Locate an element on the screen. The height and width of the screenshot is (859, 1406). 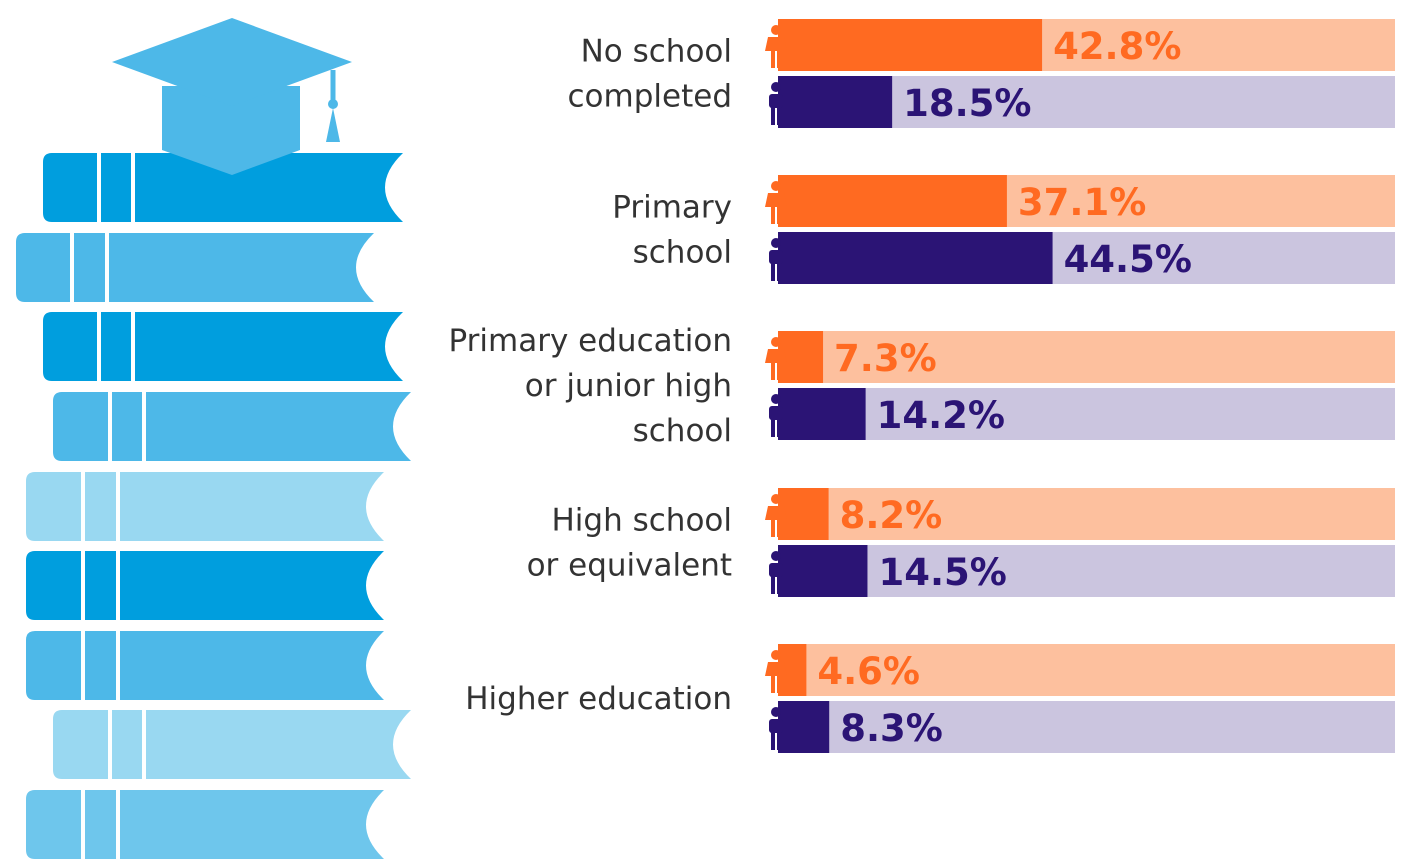
data-label: 42.8% is located at coordinates (1117, 46).